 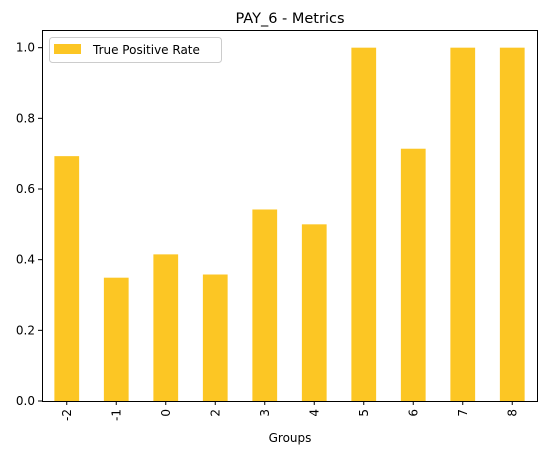 I want to click on x-tick-label: 7, so click(x=463, y=413).